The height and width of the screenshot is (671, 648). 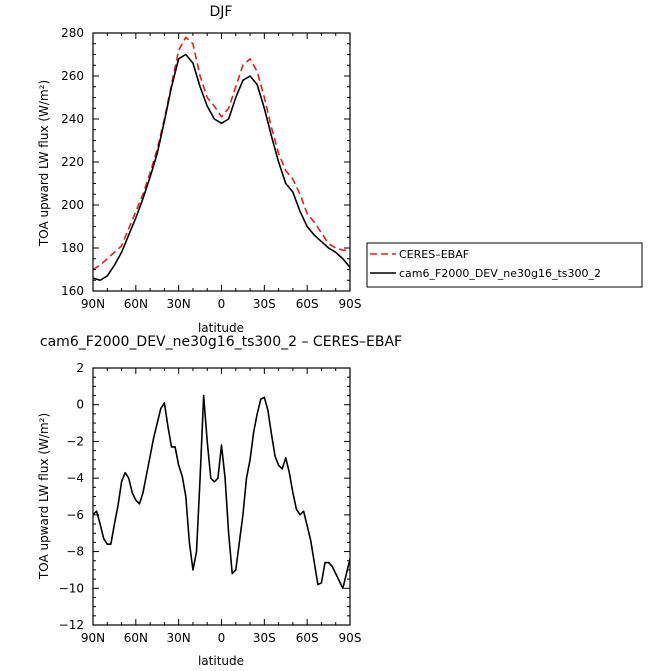 I want to click on x-tick-label-0-2: 30N, so click(x=179, y=304).